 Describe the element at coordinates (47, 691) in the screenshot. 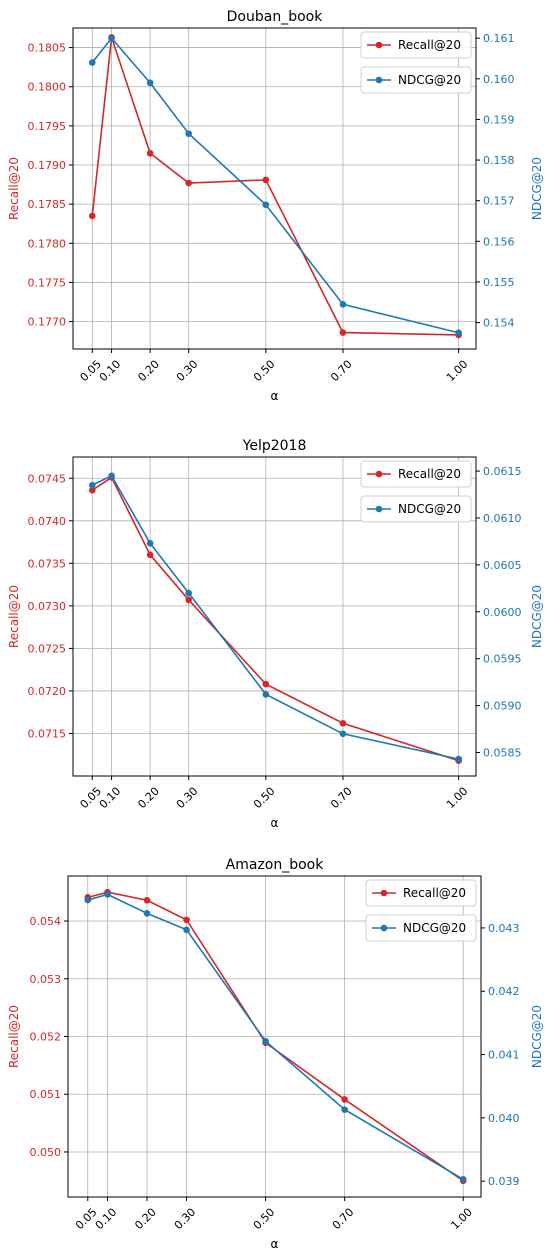

I see `y-left-tick-label: 0.0720` at that location.